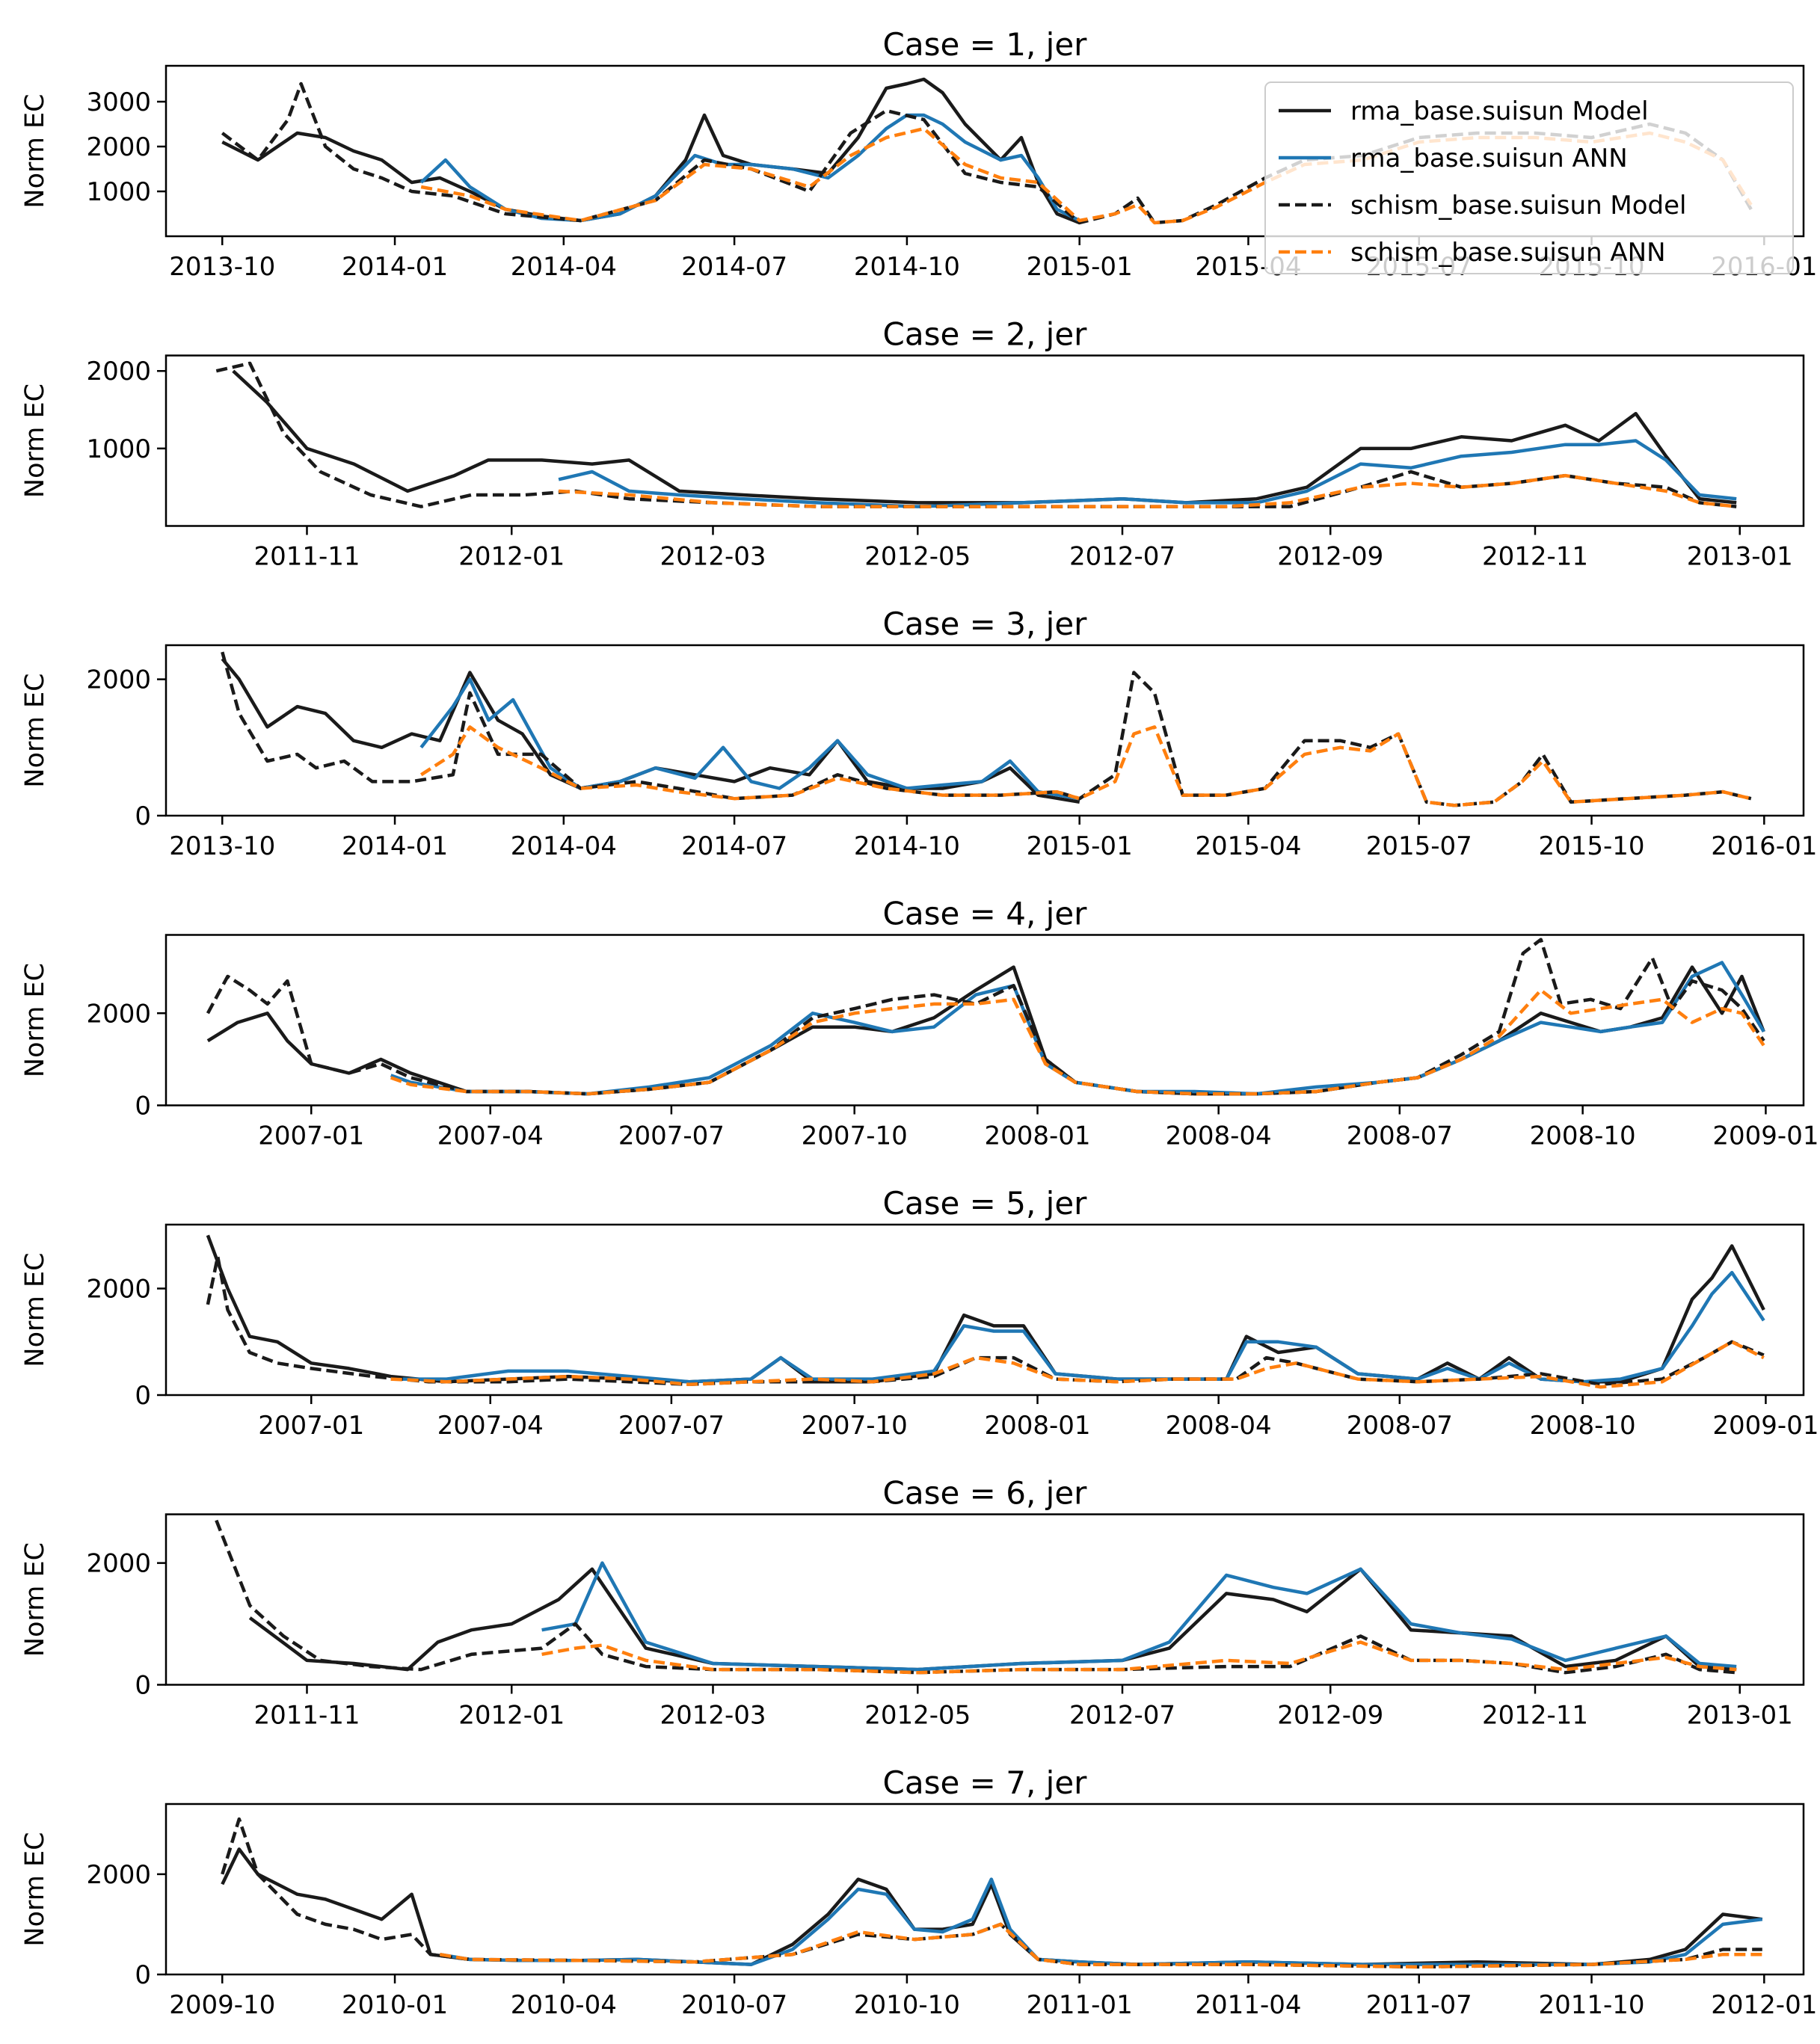 This screenshot has height=2044, width=1820. I want to click on subplot-title: Case = 4, jer, so click(985, 914).